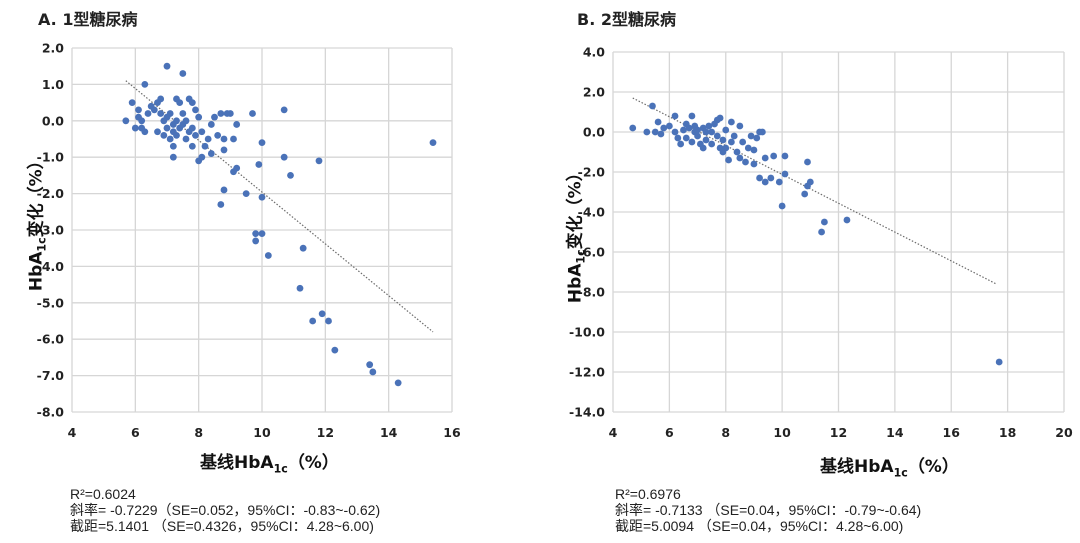  I want to click on y-axis-label-a: HbA1c变化（%）, so click(34, 222).